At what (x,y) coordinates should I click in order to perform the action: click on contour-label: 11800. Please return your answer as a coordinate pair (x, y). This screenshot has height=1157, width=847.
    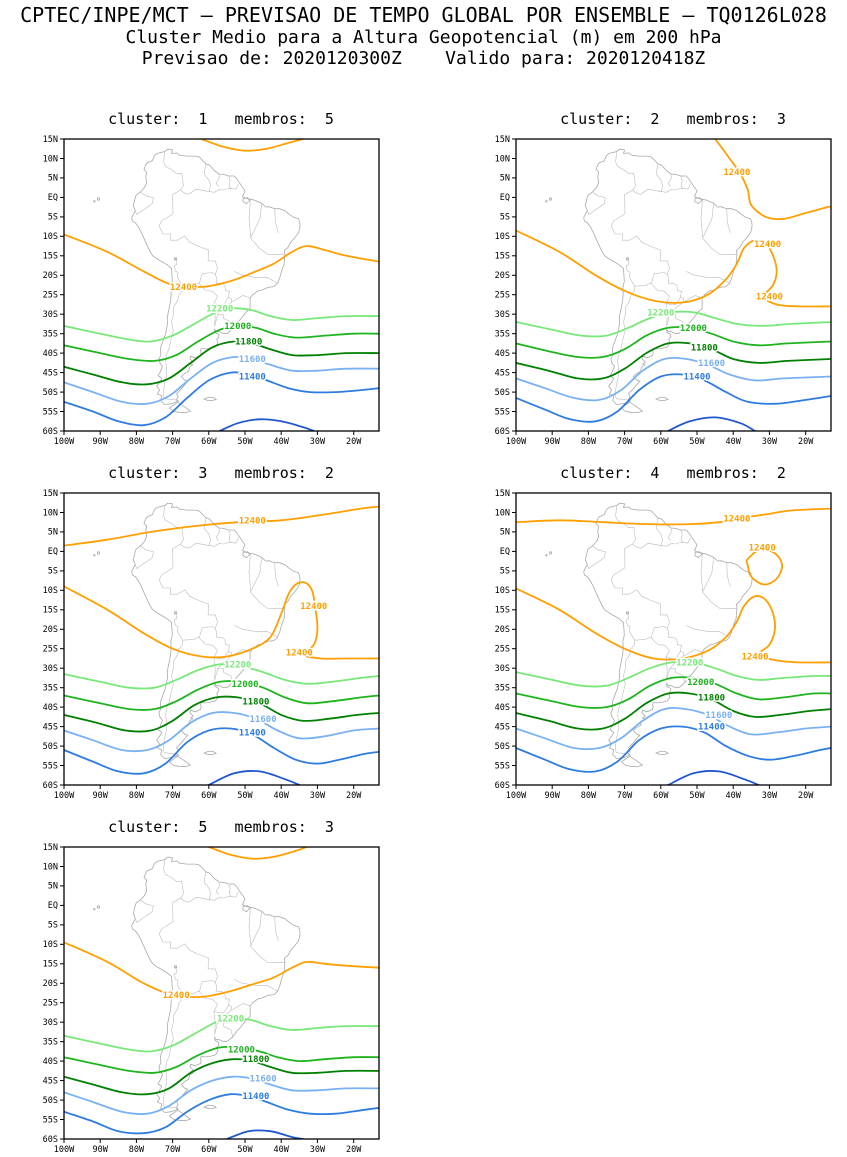
    Looking at the image, I should click on (255, 1060).